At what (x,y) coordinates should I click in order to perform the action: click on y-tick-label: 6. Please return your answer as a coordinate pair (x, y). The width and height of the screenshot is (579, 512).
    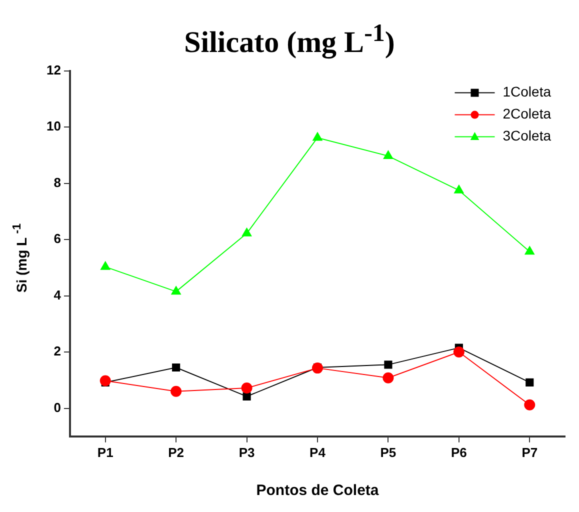
    Looking at the image, I should click on (57, 238).